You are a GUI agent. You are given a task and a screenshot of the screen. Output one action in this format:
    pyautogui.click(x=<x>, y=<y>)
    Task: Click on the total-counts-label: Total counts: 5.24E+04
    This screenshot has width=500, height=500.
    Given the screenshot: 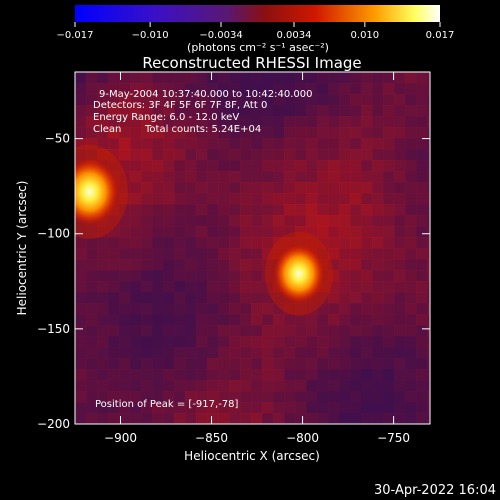 What is the action you would take?
    pyautogui.click(x=202, y=129)
    